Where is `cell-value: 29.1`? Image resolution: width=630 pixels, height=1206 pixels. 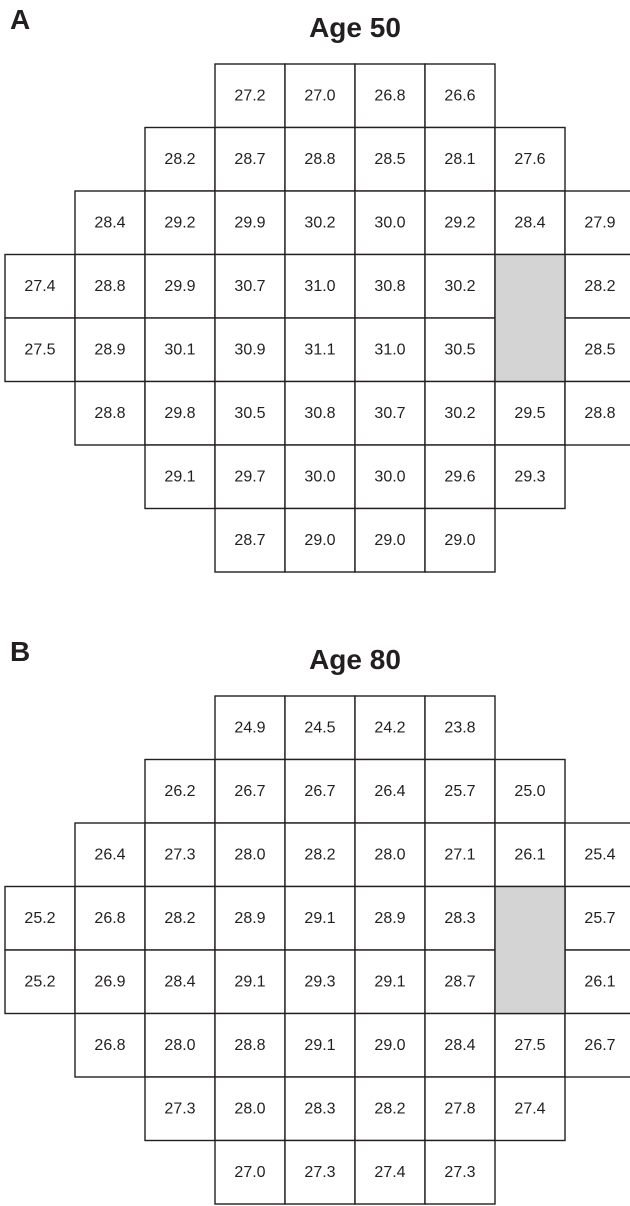
cell-value: 29.1 is located at coordinates (389, 981).